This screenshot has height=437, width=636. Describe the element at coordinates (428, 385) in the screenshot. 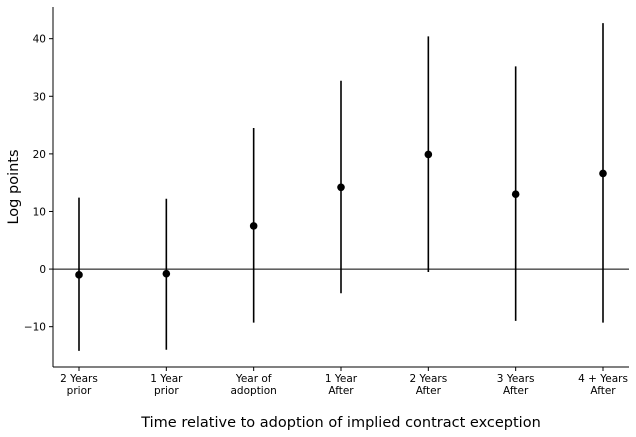

I see `x-tick-label: 2 Years After` at that location.